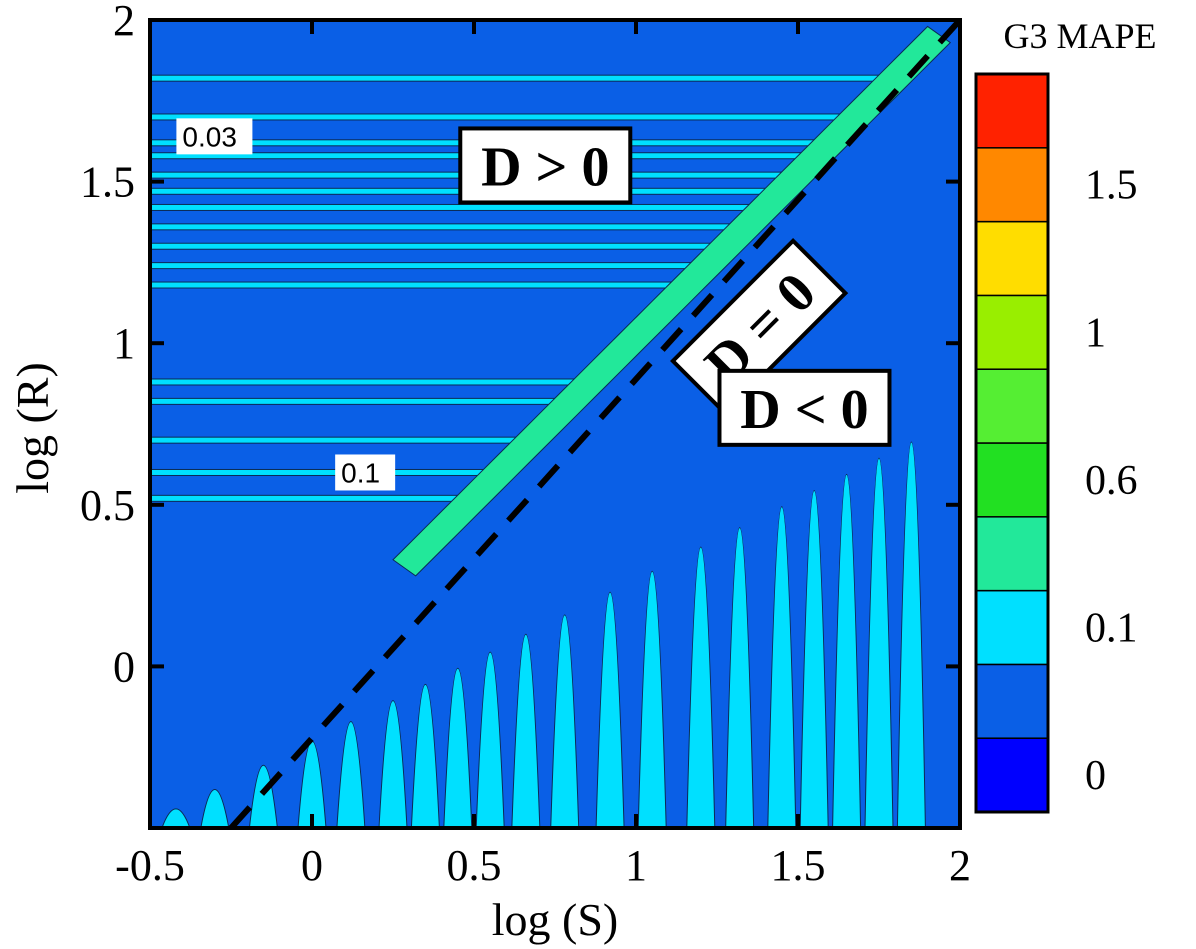 The image size is (1196, 949). I want to click on svg-text: 0.1, so click(360, 472).